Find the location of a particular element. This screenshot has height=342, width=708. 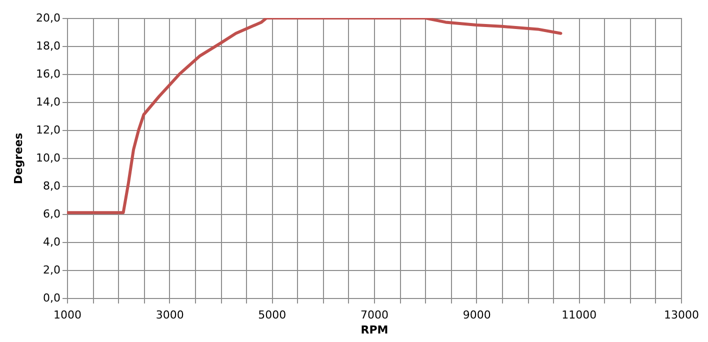

x-tick-label: 13000 is located at coordinates (681, 315).